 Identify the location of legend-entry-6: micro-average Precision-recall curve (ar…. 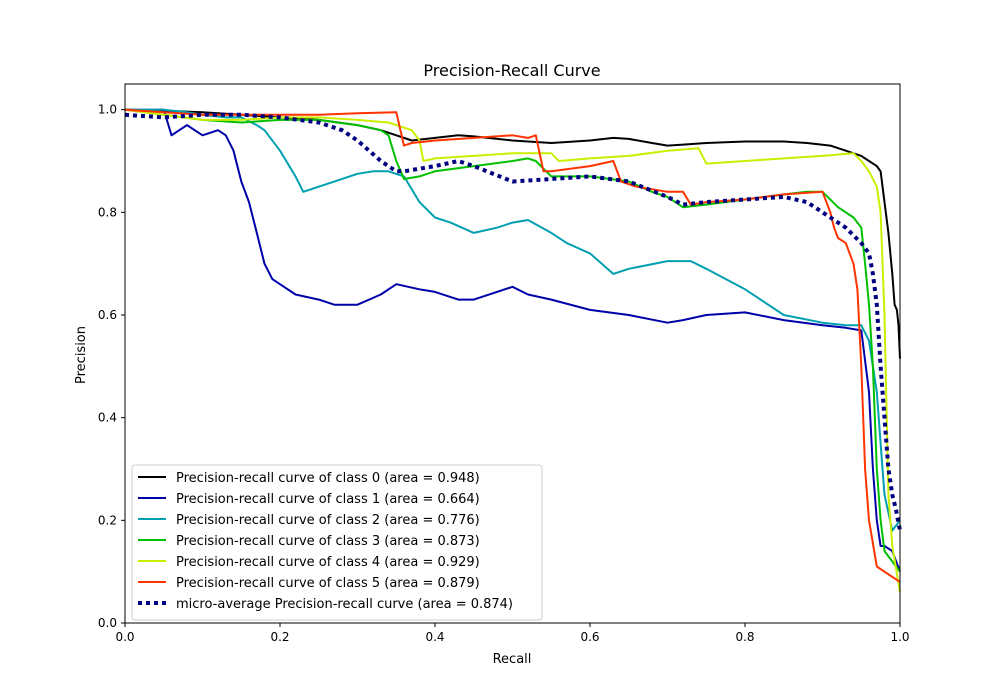
(344, 604).